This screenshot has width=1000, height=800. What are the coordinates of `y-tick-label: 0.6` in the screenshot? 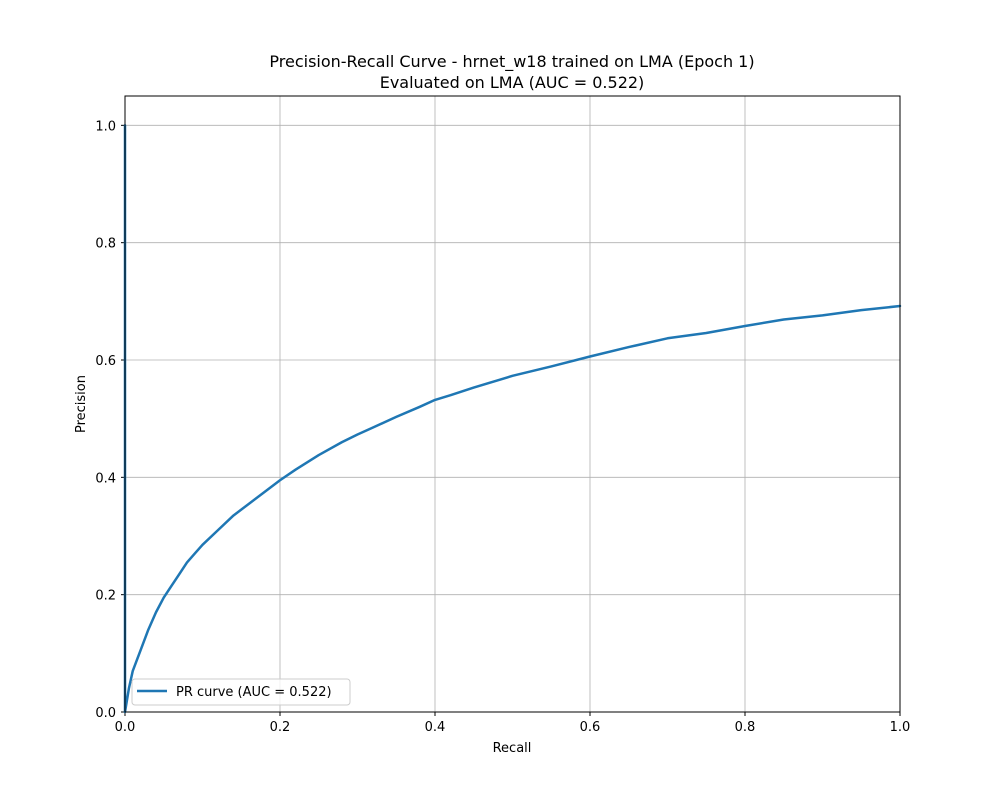 It's located at (105, 361).